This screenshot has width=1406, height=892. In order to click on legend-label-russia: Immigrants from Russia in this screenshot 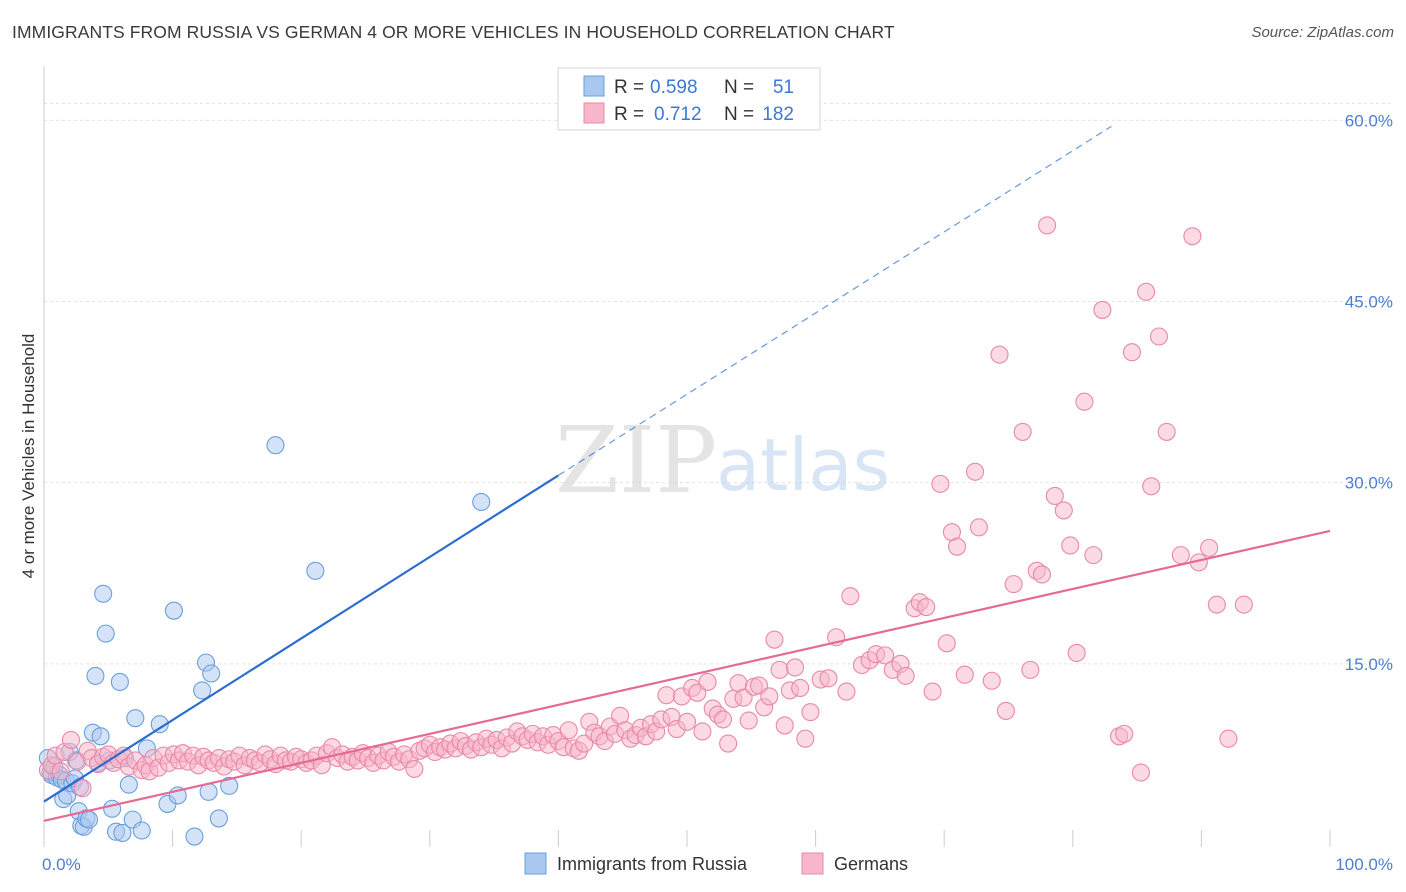, I will do `click(652, 864)`.